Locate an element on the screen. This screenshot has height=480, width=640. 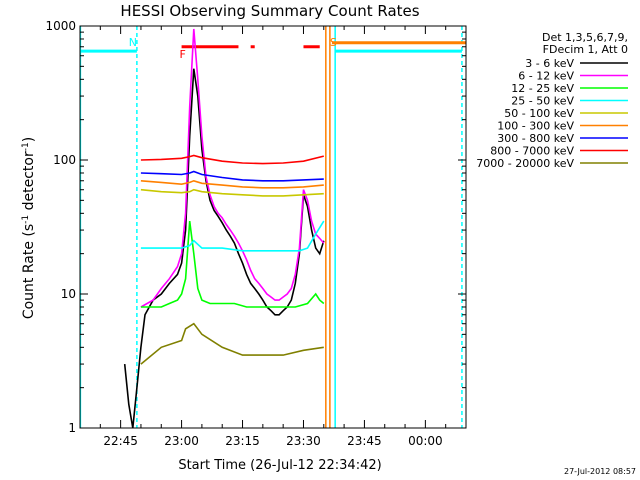
legend-entry-label: 300 - 800 keV is located at coordinates (535, 138).